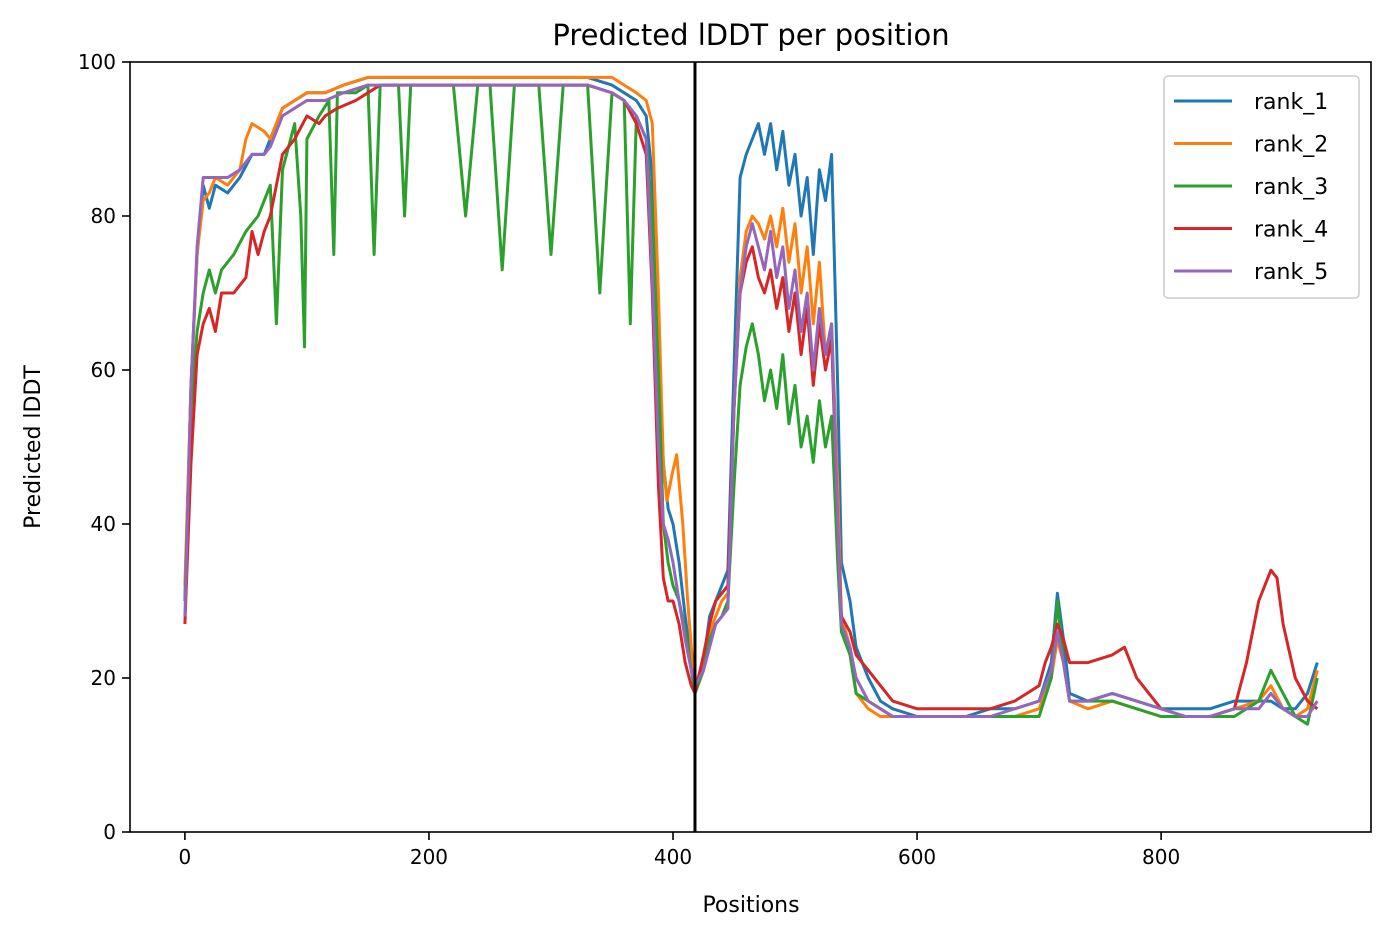 Image resolution: width=1391 pixels, height=943 pixels. Describe the element at coordinates (1291, 230) in the screenshot. I see `legend-label: rank_4` at that location.